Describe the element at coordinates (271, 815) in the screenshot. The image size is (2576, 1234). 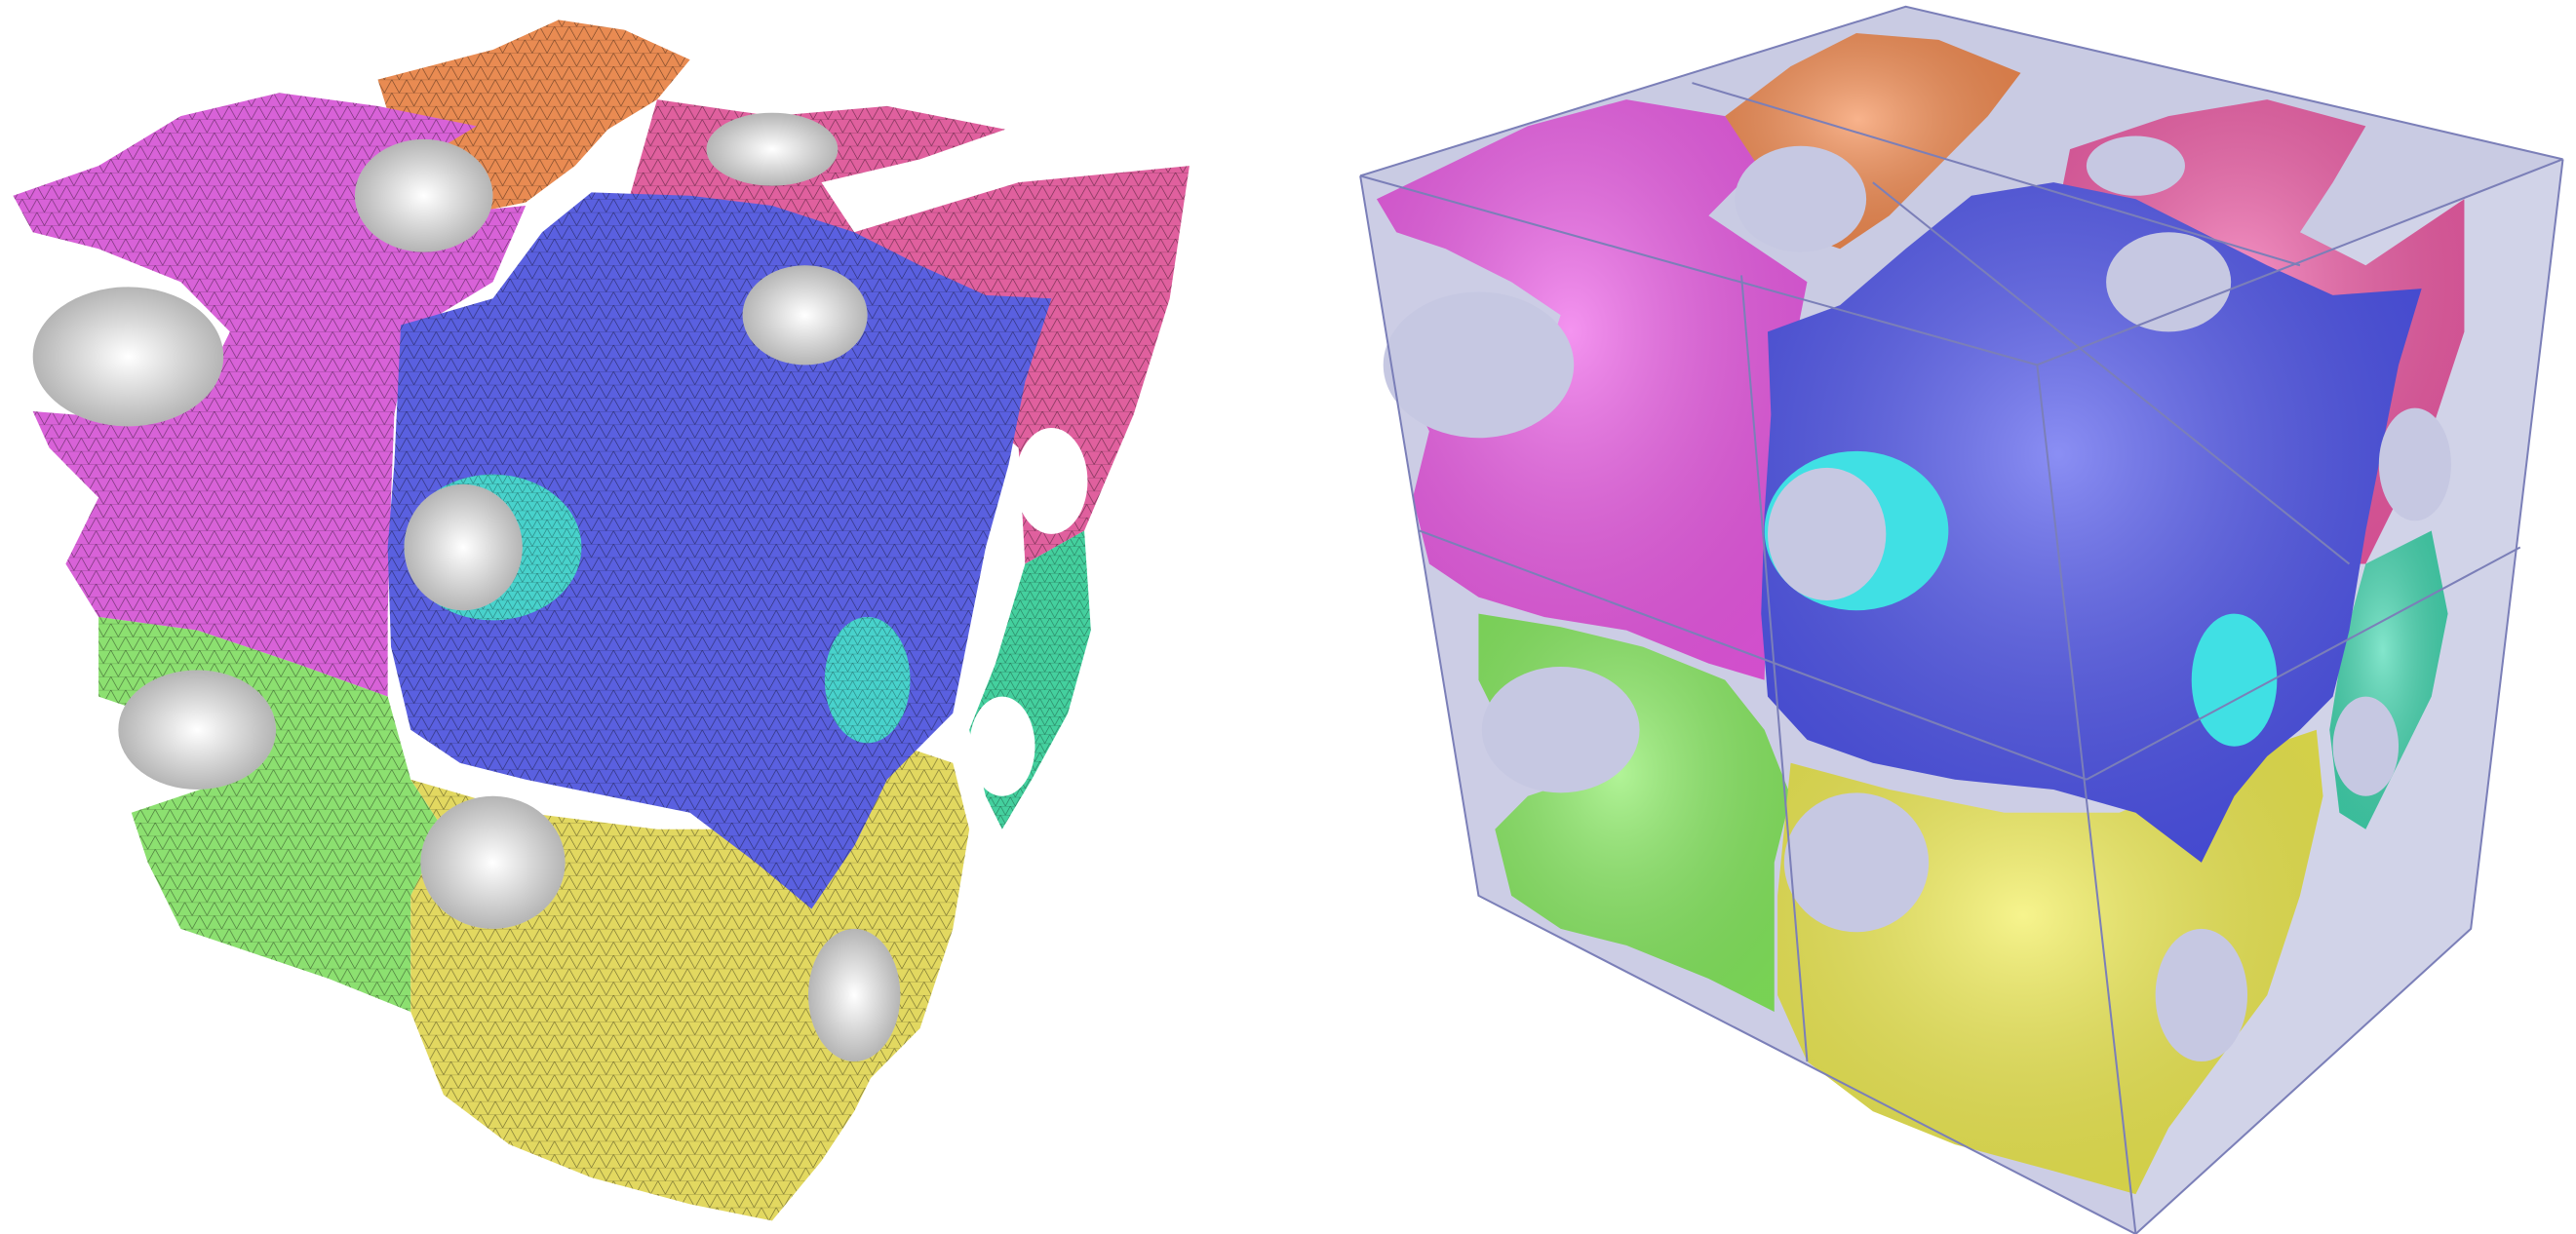
I see `region-green-left` at that location.